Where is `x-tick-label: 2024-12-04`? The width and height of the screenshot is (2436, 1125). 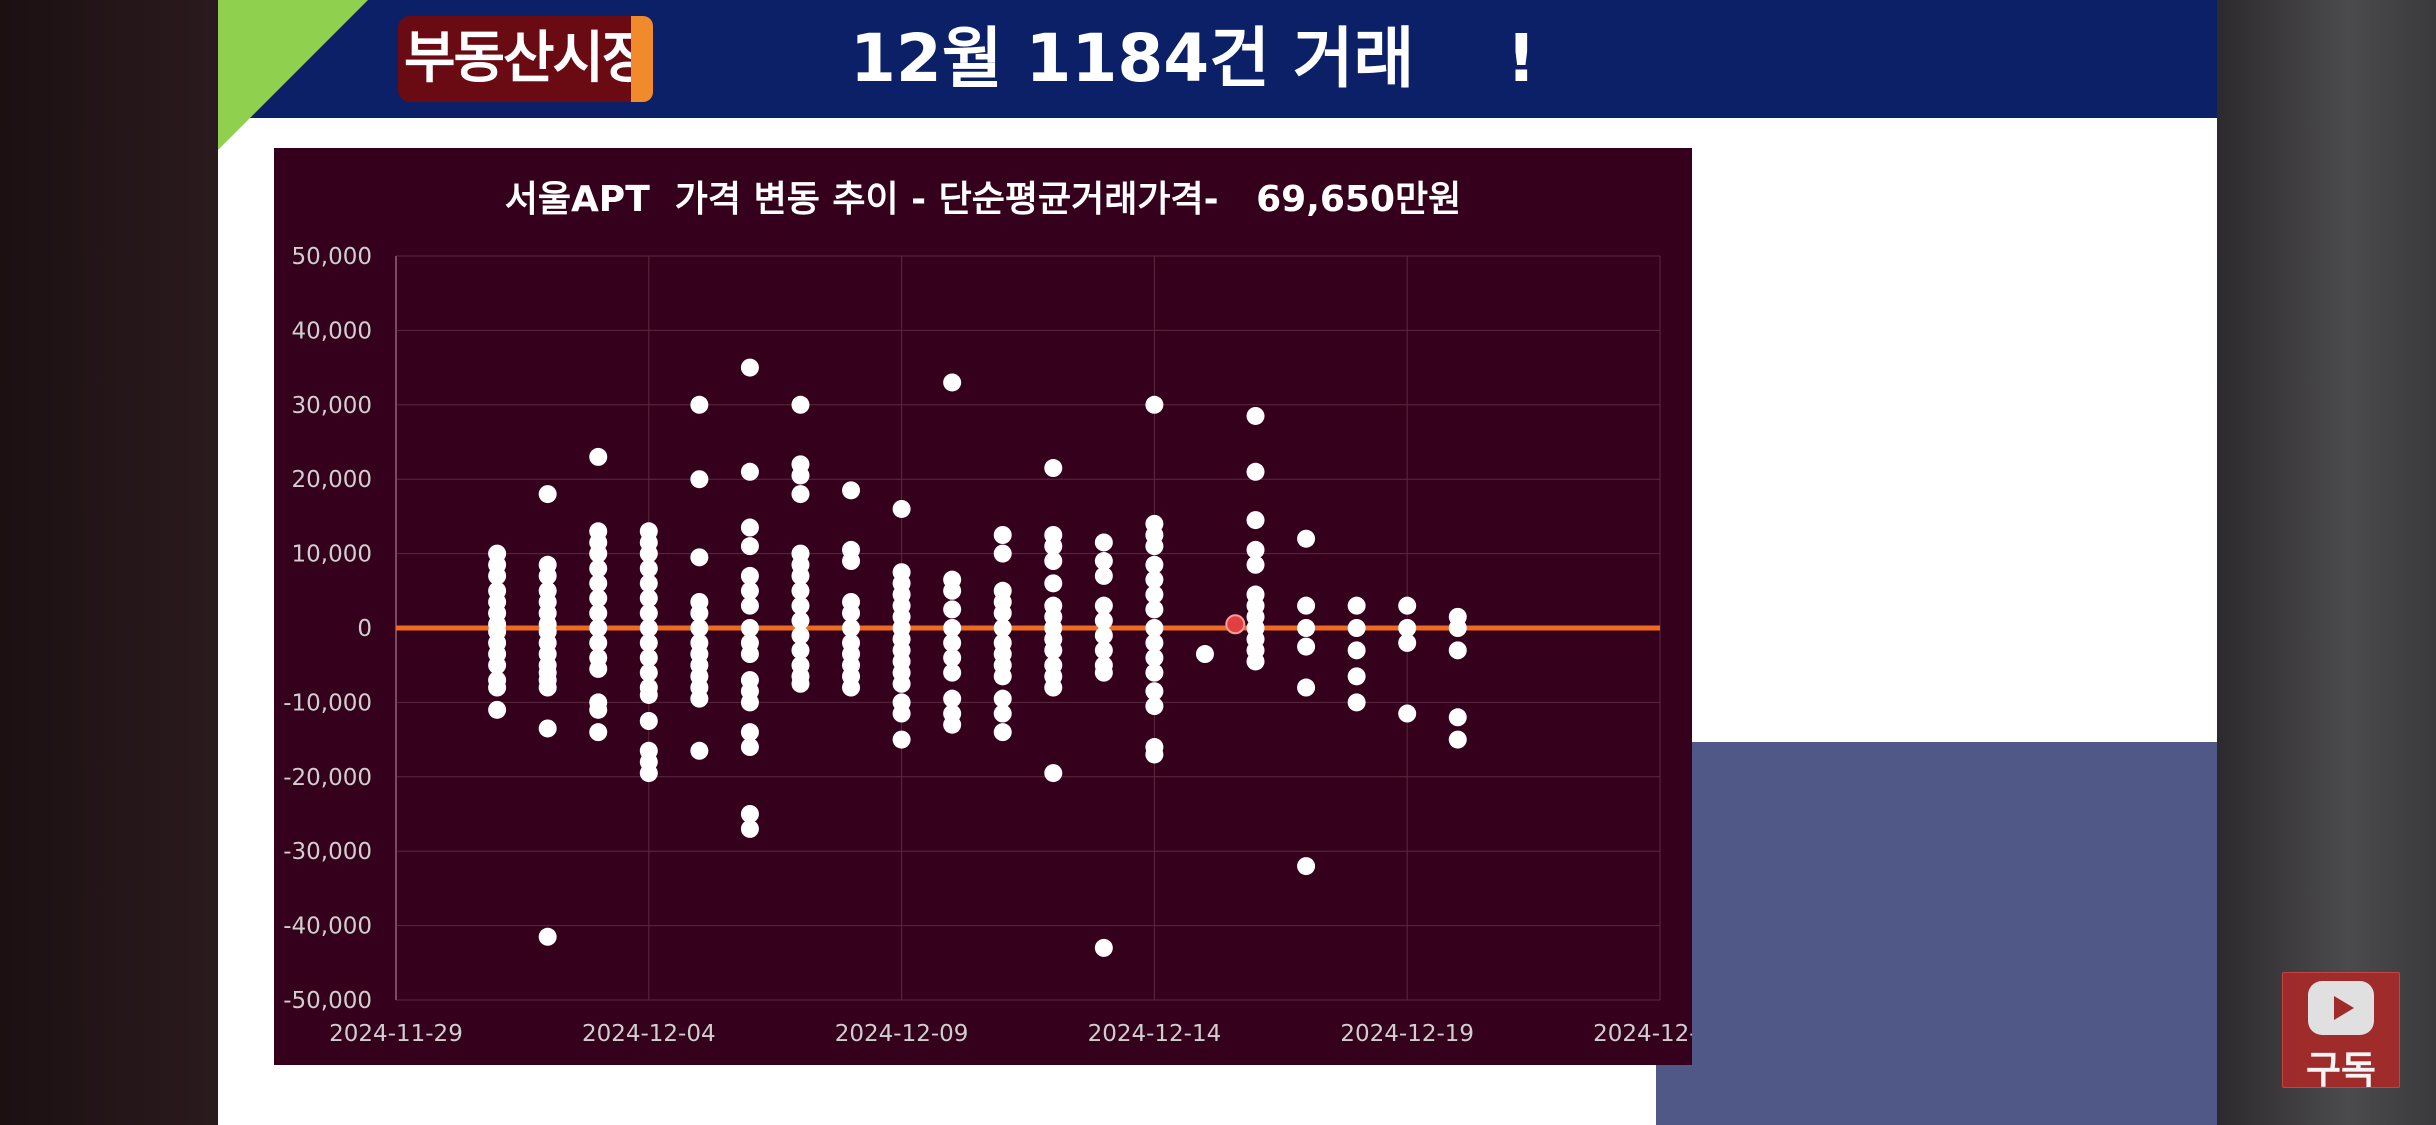 x-tick-label: 2024-12-04 is located at coordinates (649, 1034).